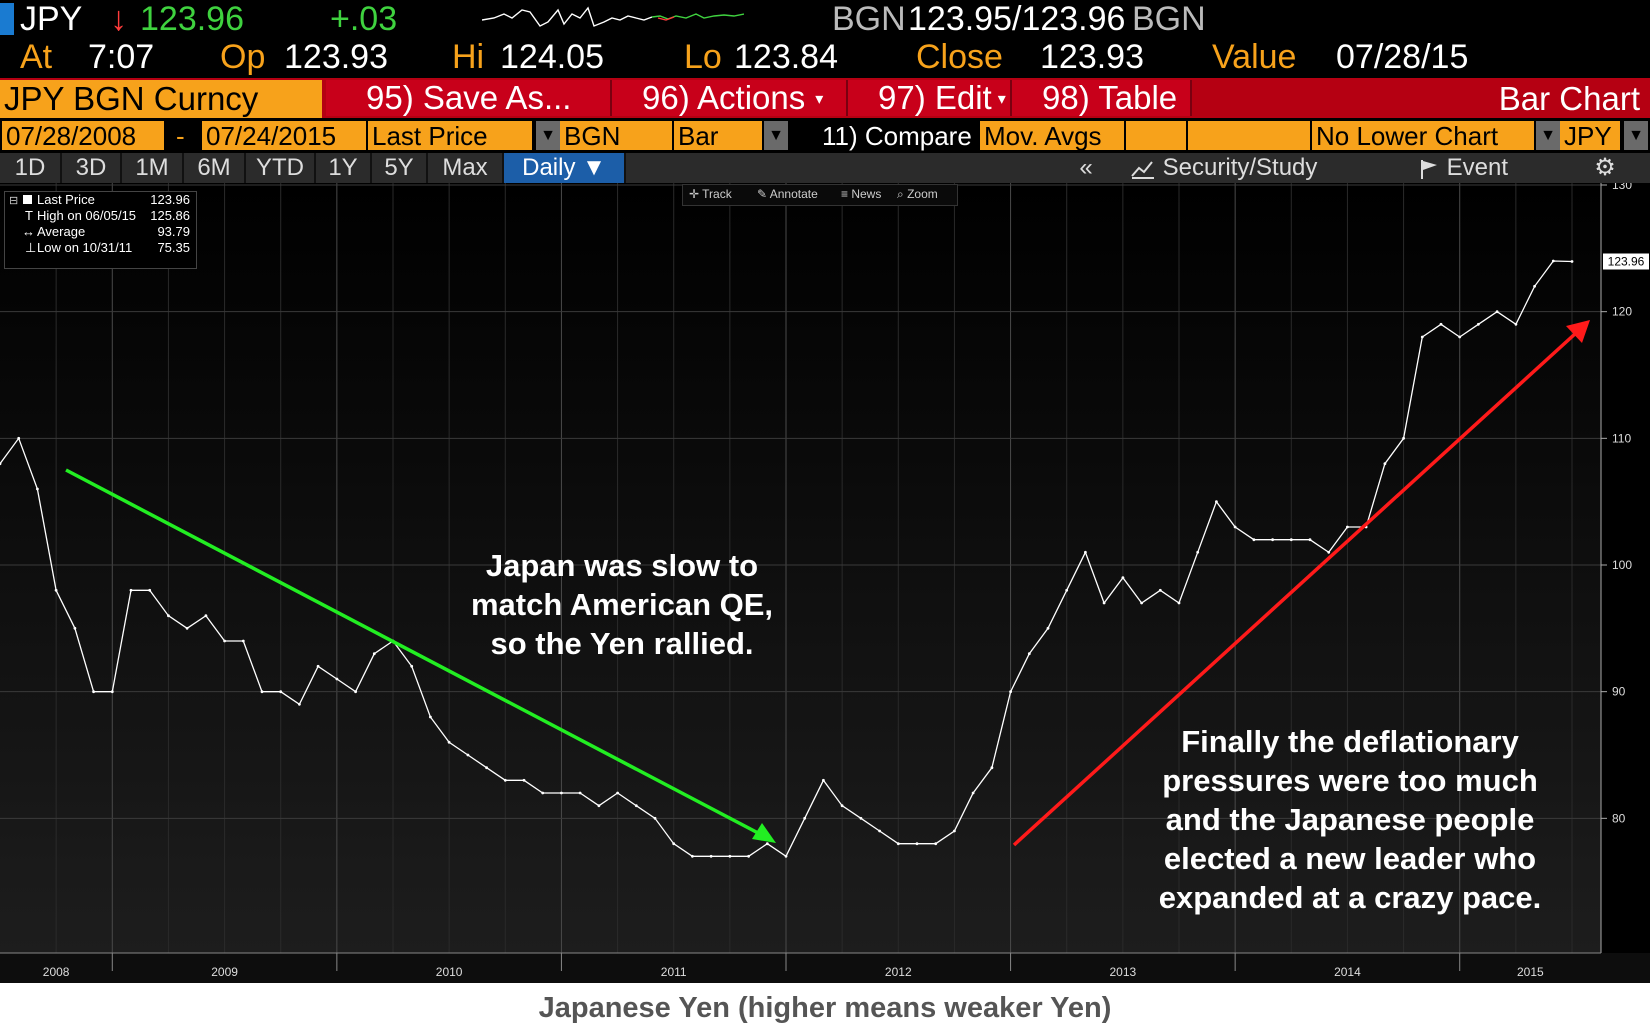 This screenshot has height=1033, width=1650. I want to click on open-value: 123.93, so click(336, 57).